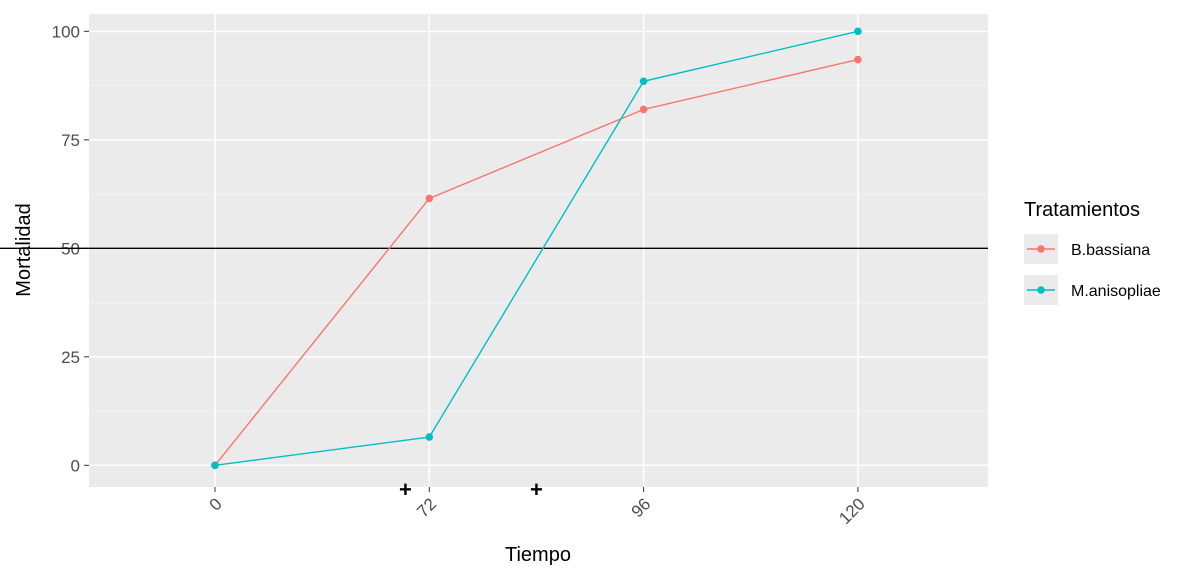 Image resolution: width=1197 pixels, height=568 pixels. Describe the element at coordinates (1041, 249) in the screenshot. I see `legend-key-point-b-bassiana` at that location.